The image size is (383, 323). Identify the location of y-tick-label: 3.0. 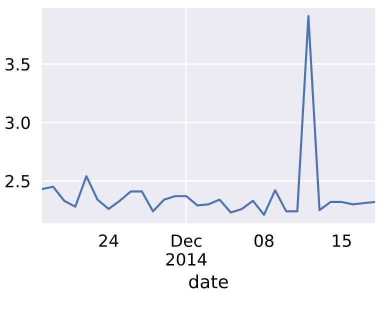
(18, 123).